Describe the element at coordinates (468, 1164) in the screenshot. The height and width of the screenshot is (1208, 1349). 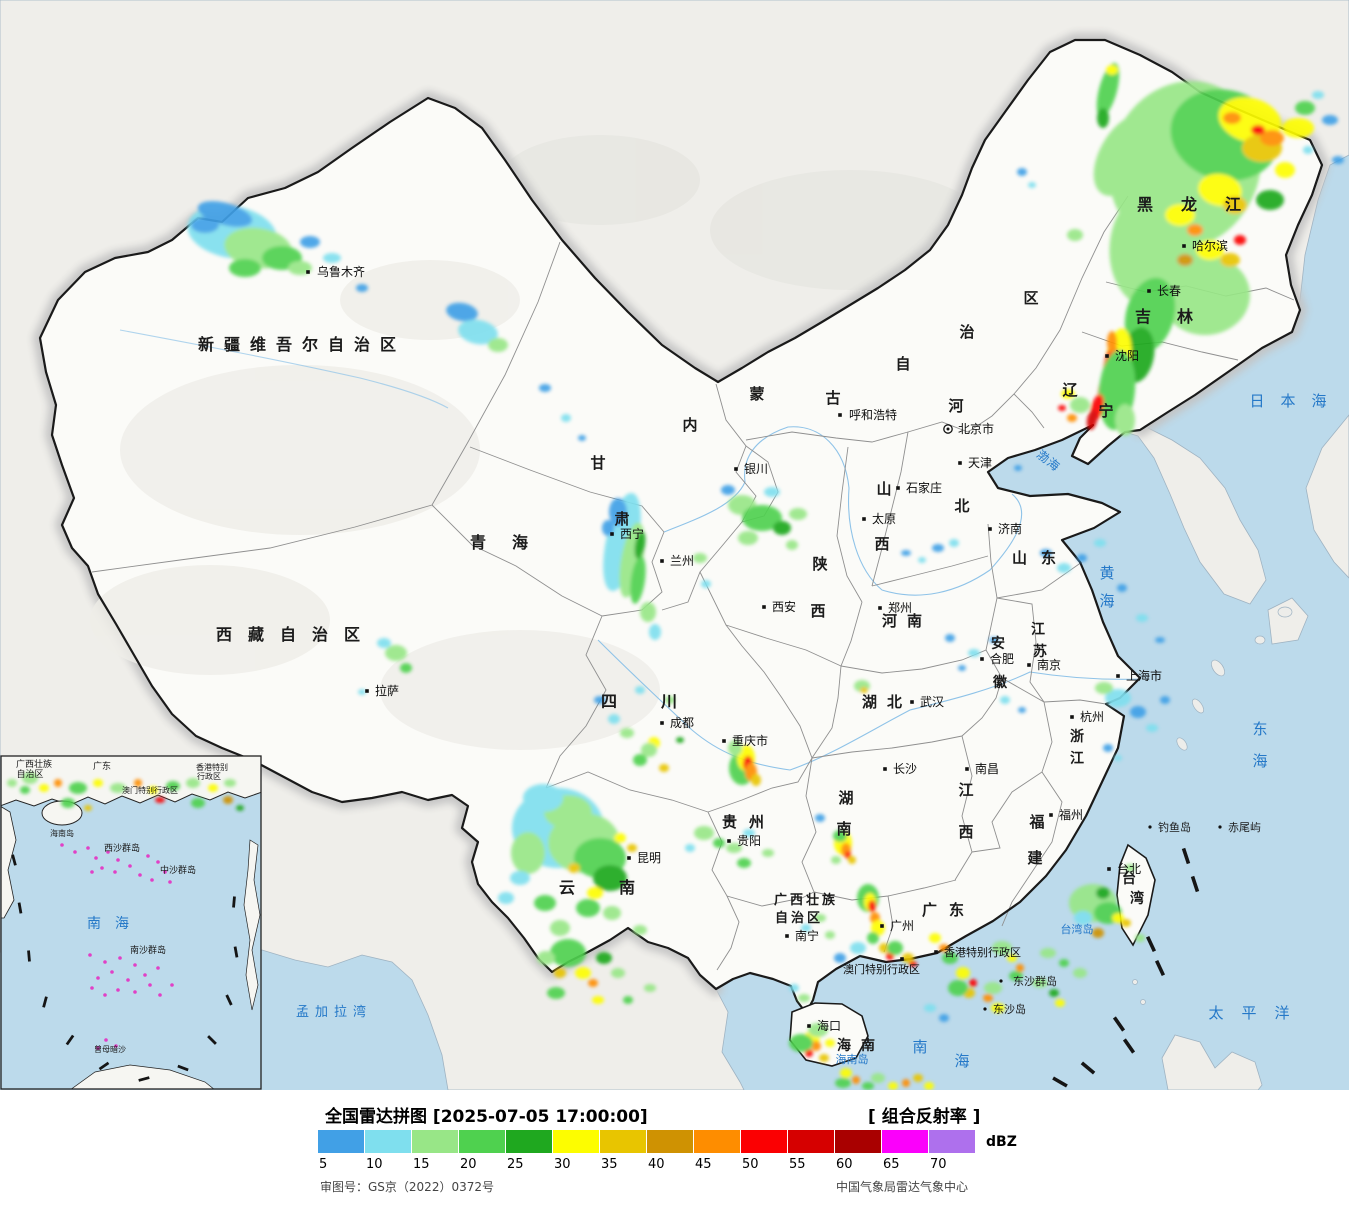
I see `legend-value: 20` at that location.